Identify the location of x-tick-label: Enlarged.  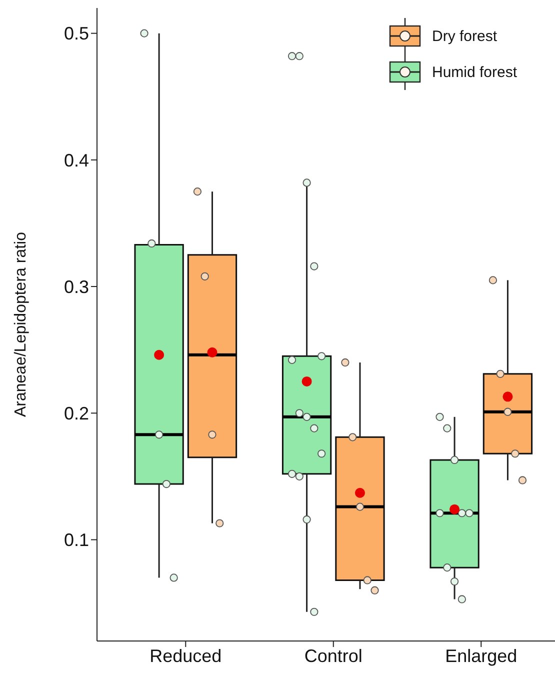
(481, 656).